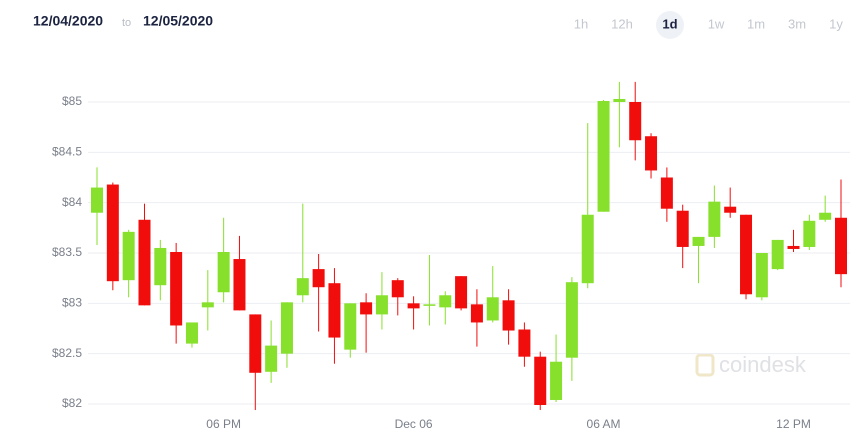  I want to click on range-button: 12h, so click(622, 23).